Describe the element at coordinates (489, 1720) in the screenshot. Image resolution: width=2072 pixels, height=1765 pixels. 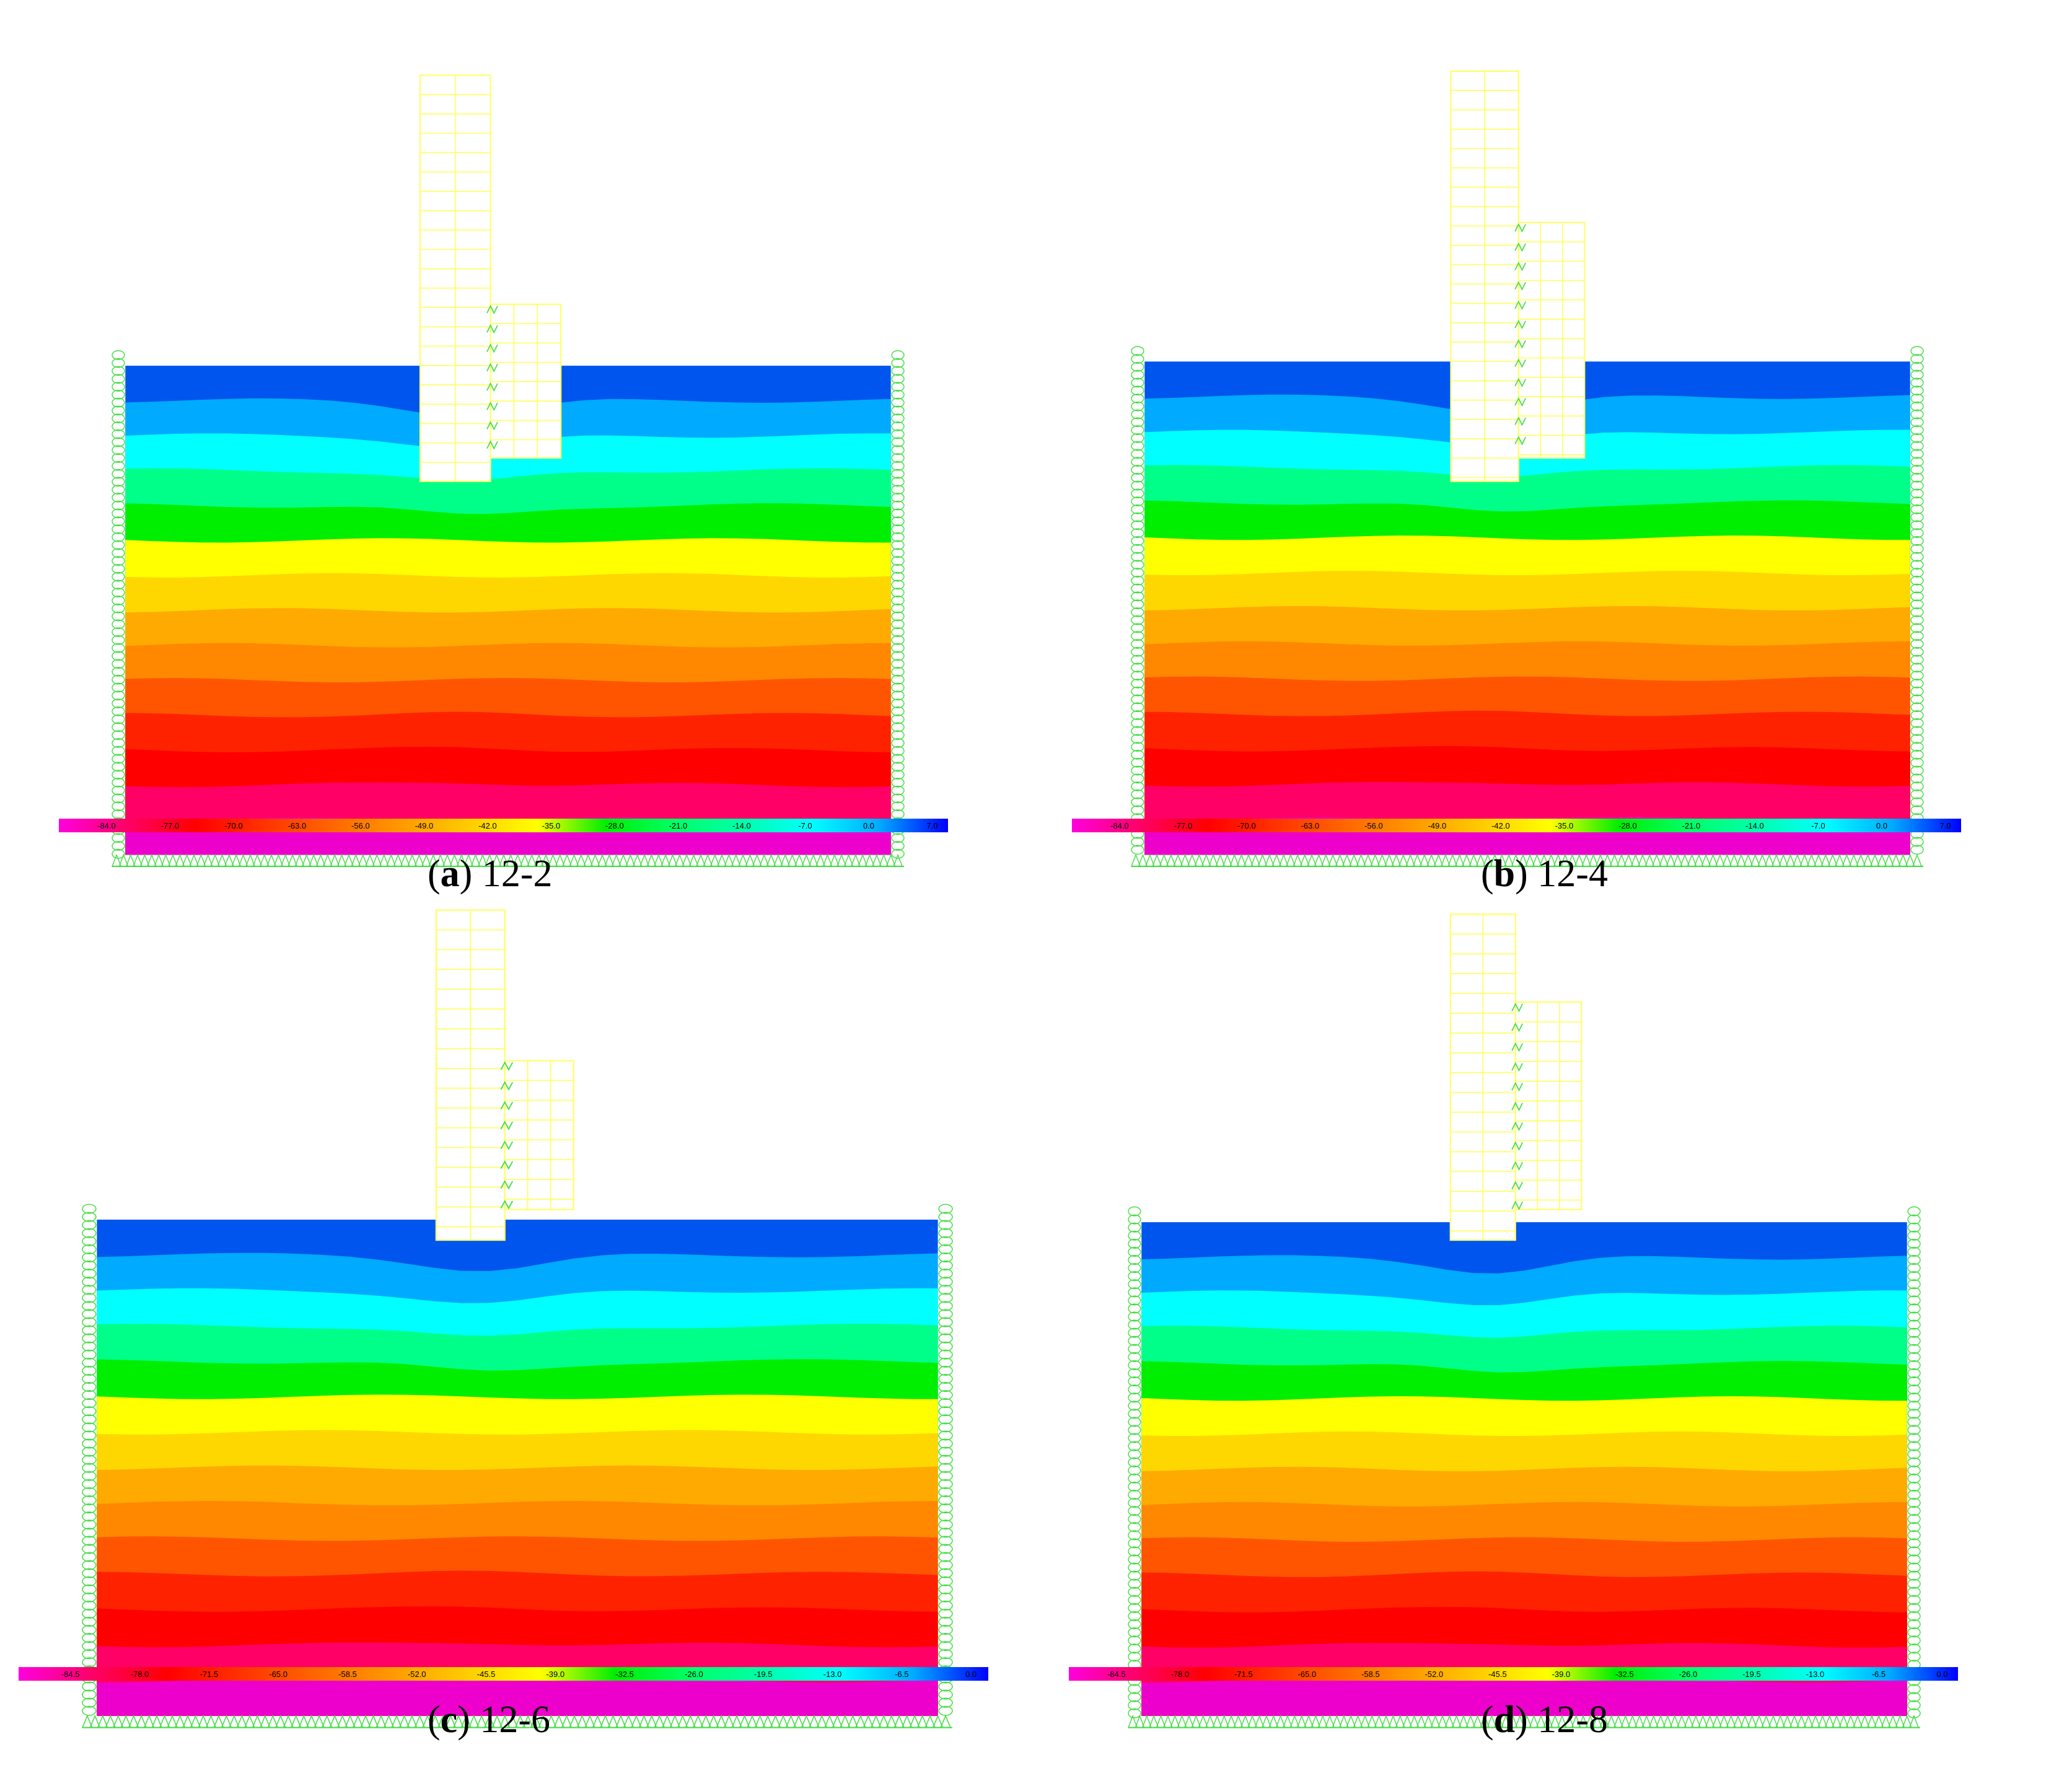
I see `caption-c: (c) 12-6` at that location.